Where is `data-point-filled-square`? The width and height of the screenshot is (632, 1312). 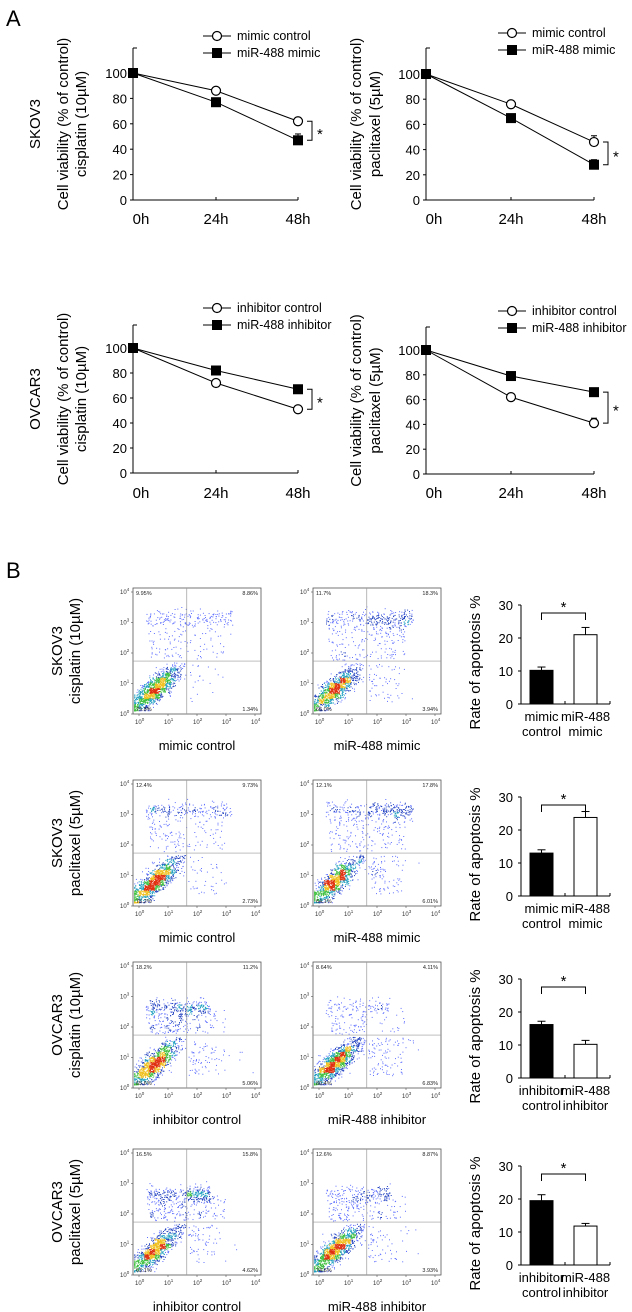
data-point-filled-square is located at coordinates (216, 102).